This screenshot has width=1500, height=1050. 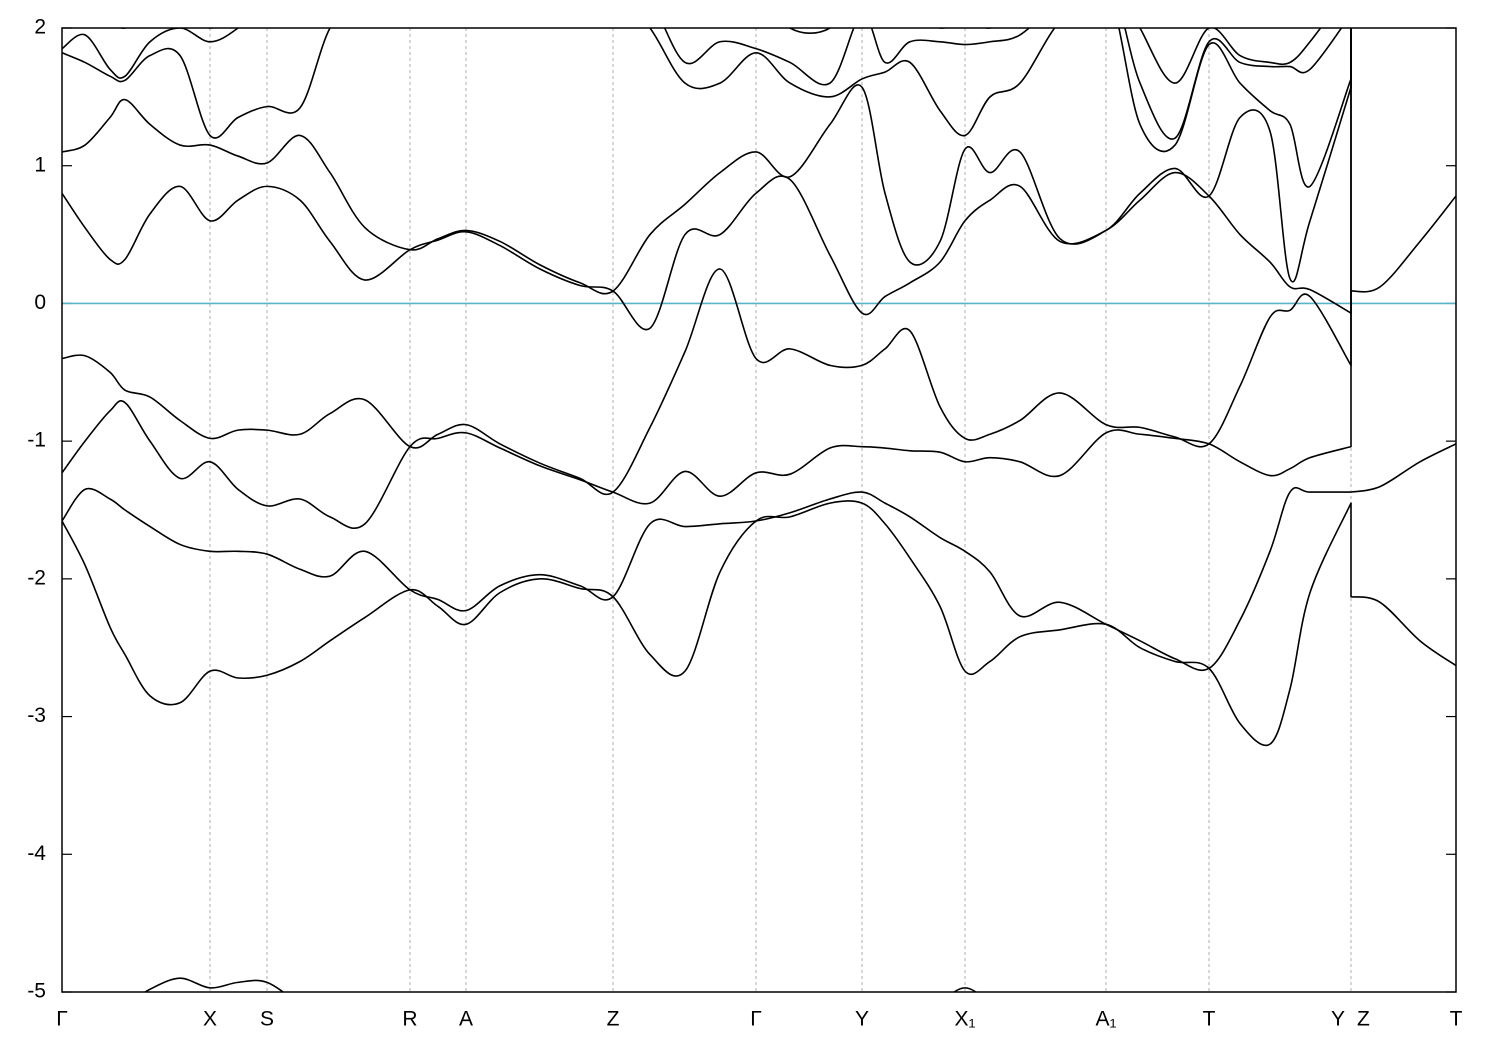 I want to click on x-tick-label: A, so click(x=466, y=1019).